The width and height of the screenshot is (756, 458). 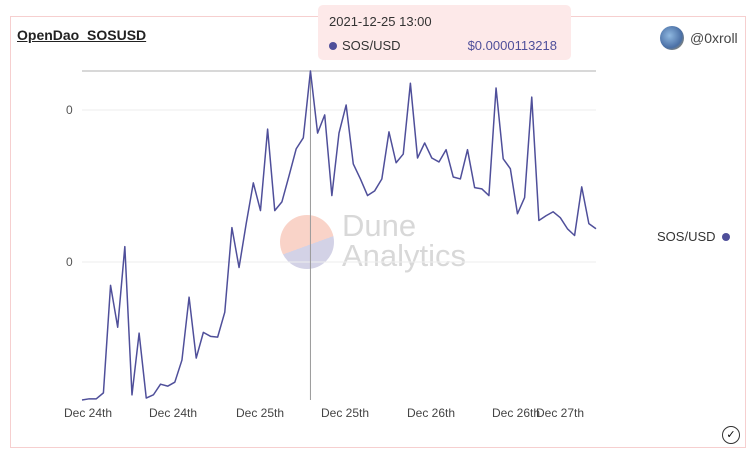 What do you see at coordinates (714, 38) in the screenshot?
I see `author-name: @0xroll` at bounding box center [714, 38].